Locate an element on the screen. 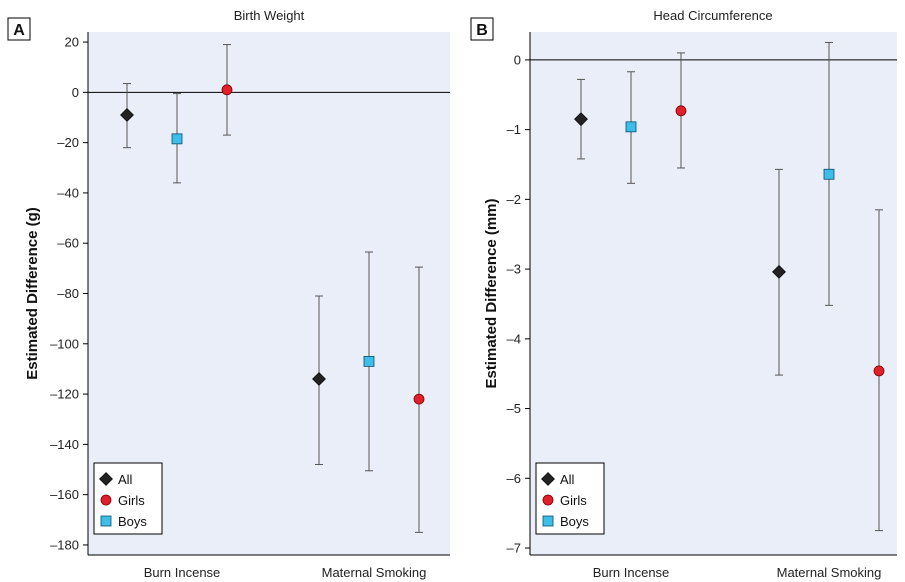 The height and width of the screenshot is (582, 905). y-tick-label: –160 is located at coordinates (64, 494).